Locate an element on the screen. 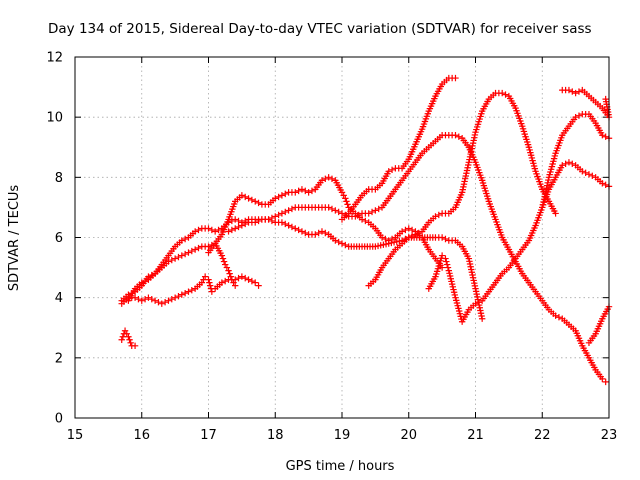  x-tick-label: 15 is located at coordinates (75, 435).